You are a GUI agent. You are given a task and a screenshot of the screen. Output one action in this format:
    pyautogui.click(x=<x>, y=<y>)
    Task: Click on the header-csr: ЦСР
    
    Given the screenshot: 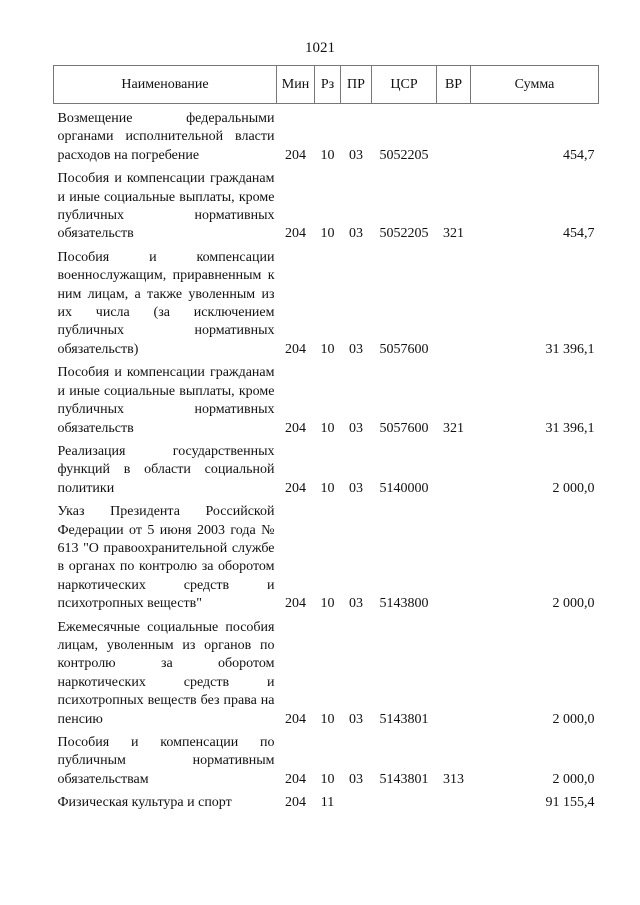 What is the action you would take?
    pyautogui.click(x=404, y=84)
    